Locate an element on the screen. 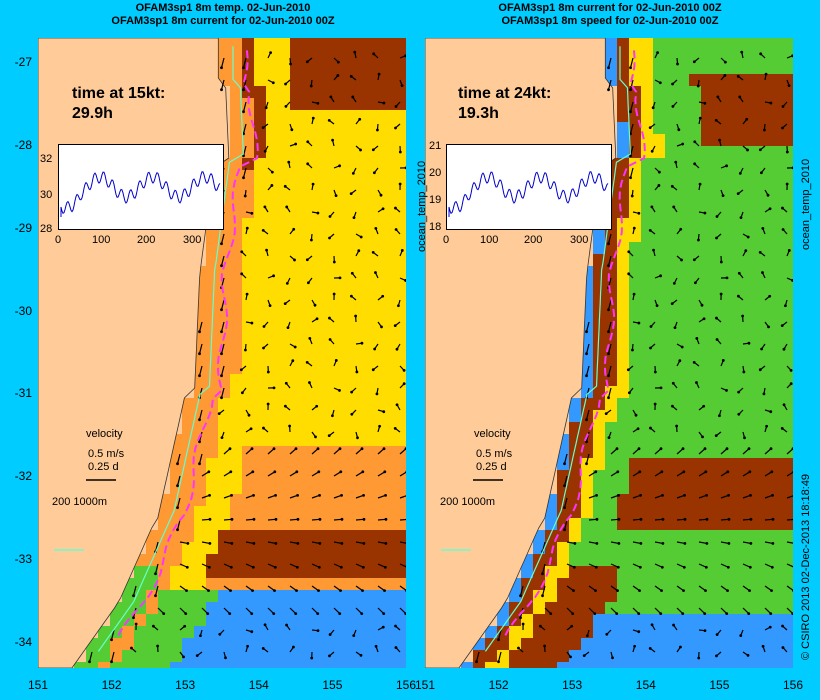 This screenshot has height=700, width=820. right-time-label: time at 24kt: is located at coordinates (505, 93).